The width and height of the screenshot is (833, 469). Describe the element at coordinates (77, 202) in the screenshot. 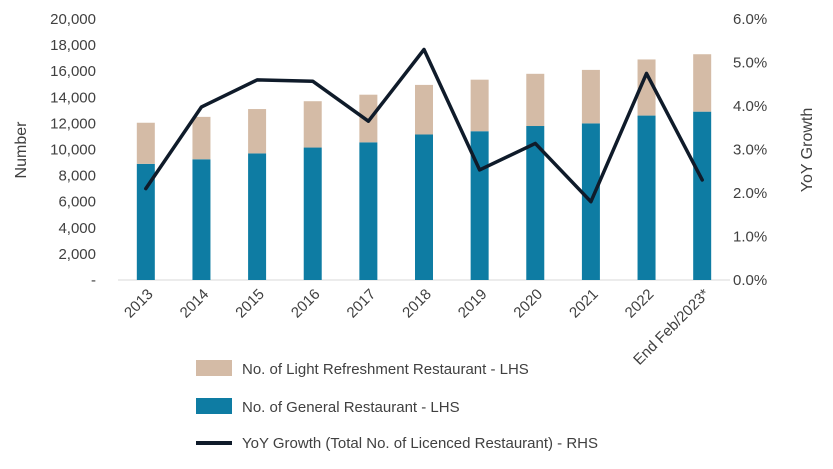

I see `left-tick-label: 6,000` at that location.